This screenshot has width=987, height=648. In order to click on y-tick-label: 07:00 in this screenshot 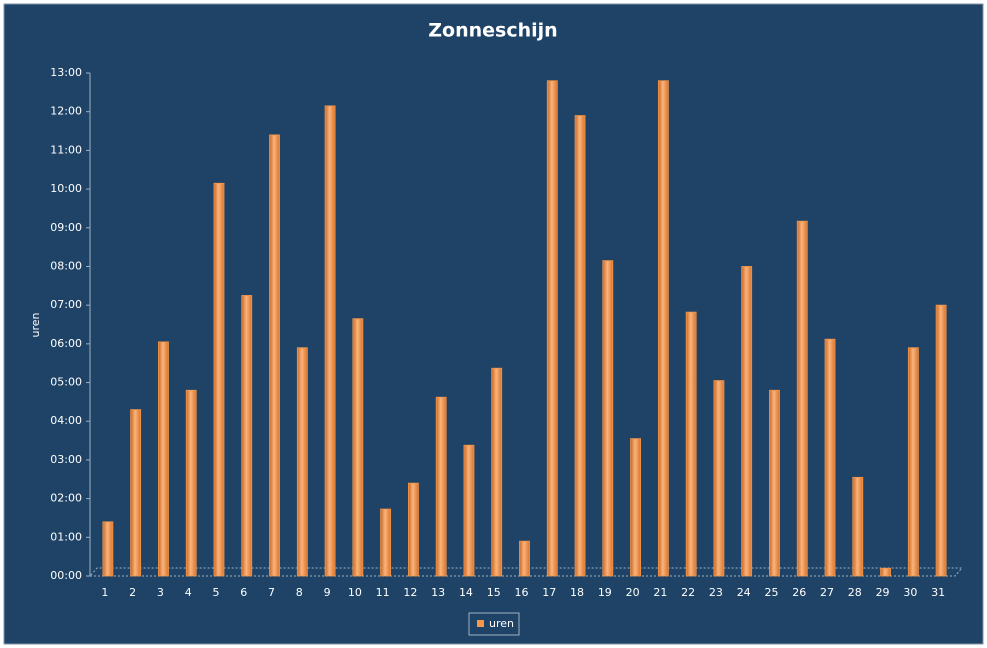, I will do `click(66, 304)`.